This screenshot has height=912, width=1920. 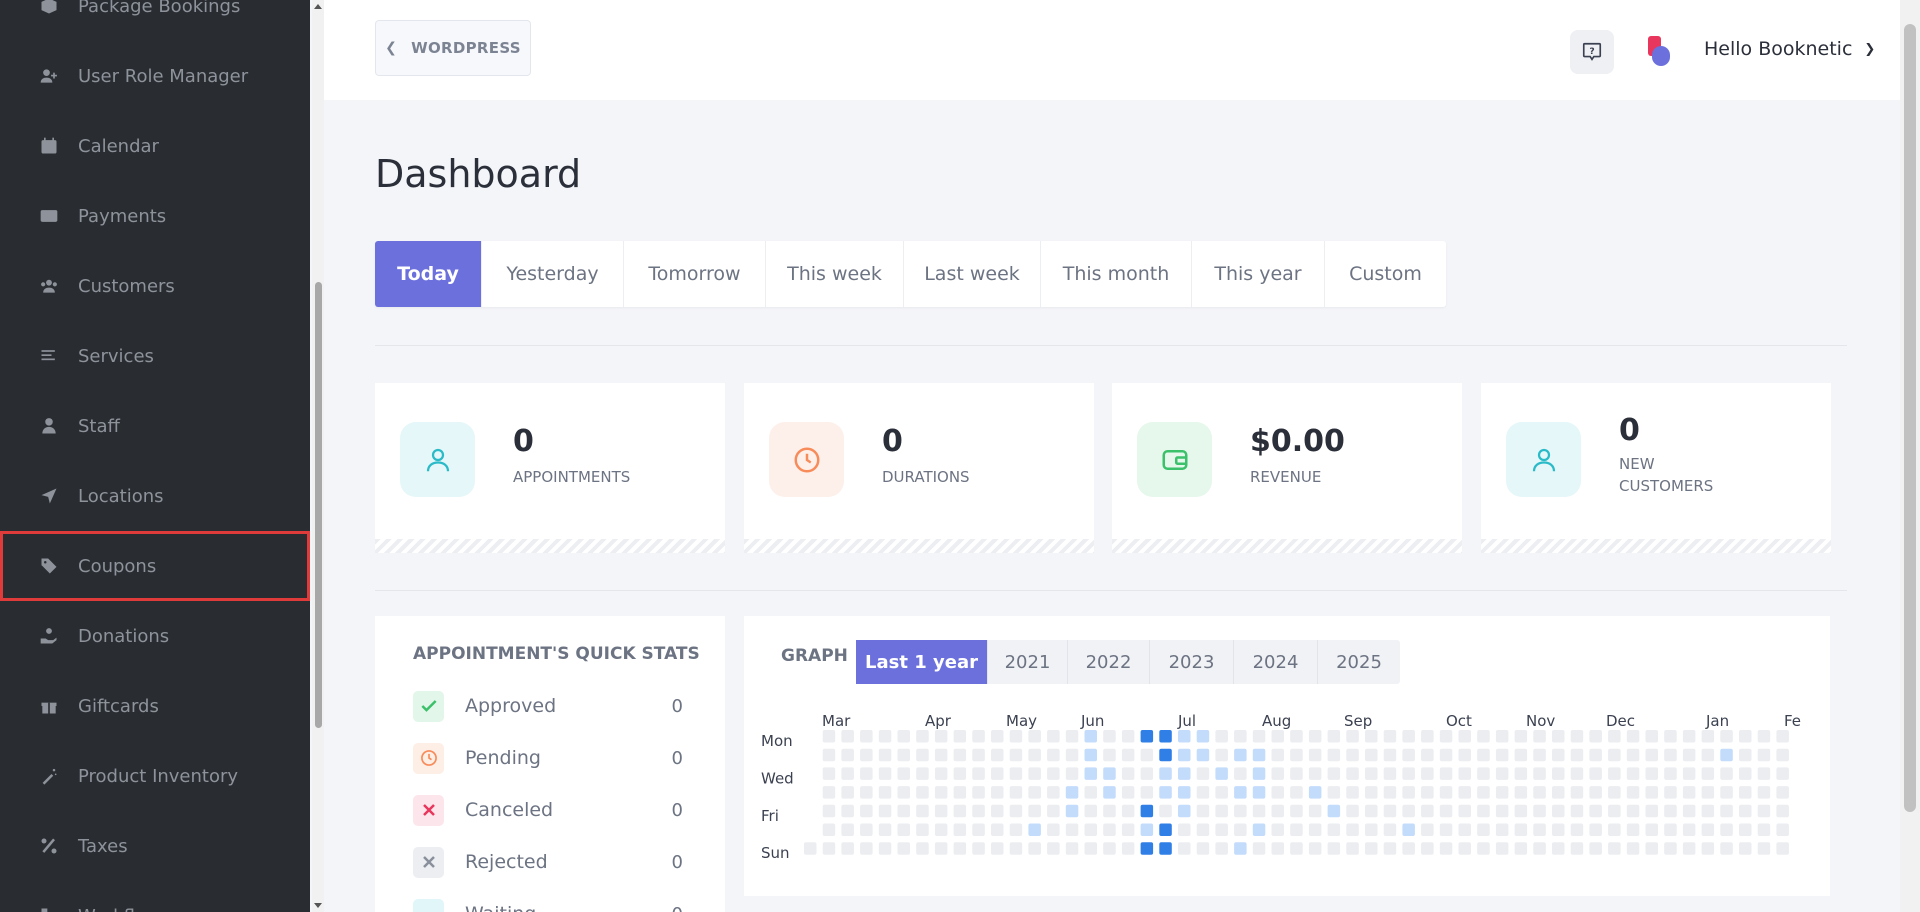 I want to click on tab-last-week: Last week, so click(x=972, y=274).